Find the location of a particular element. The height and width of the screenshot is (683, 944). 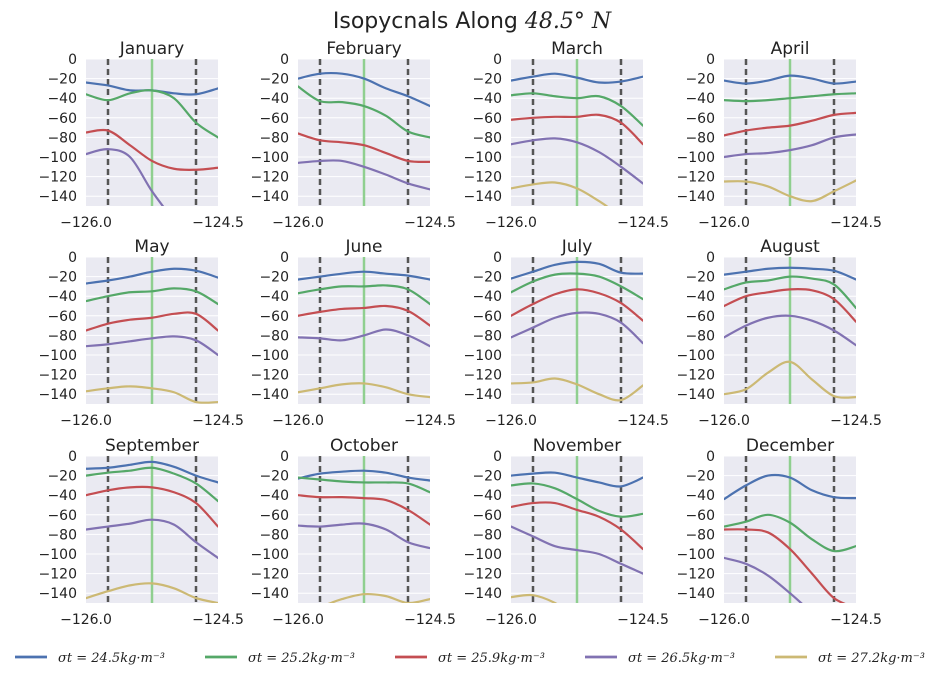

panel-title: September is located at coordinates (152, 446).